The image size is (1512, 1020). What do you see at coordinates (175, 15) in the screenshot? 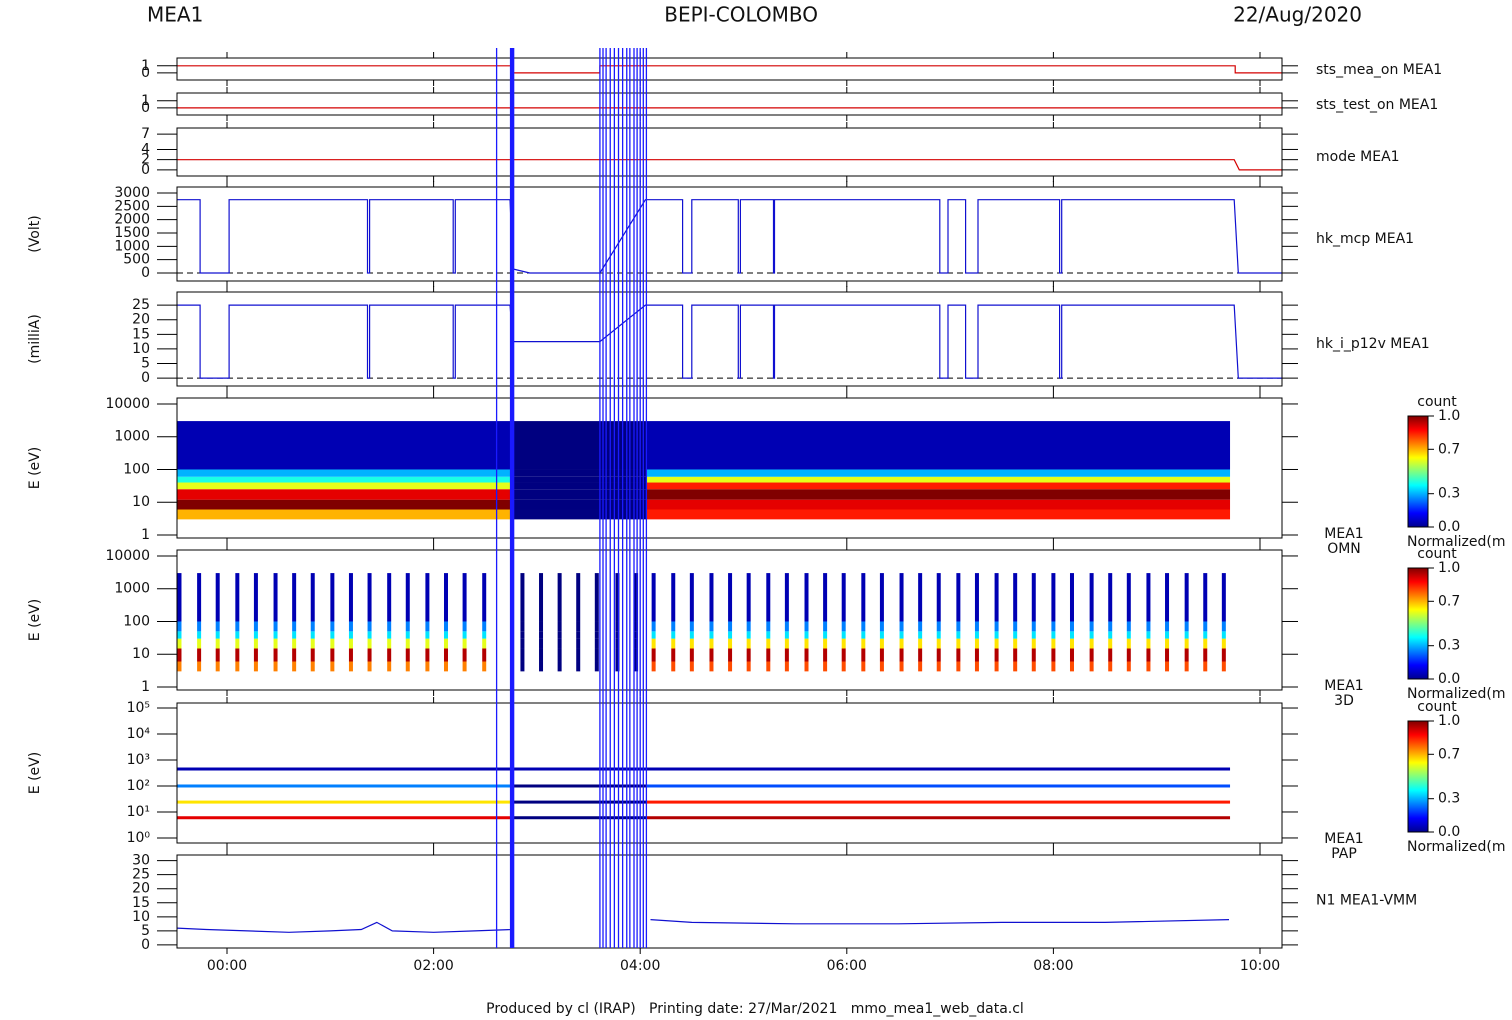
I see `header-left: MEA1` at bounding box center [175, 15].